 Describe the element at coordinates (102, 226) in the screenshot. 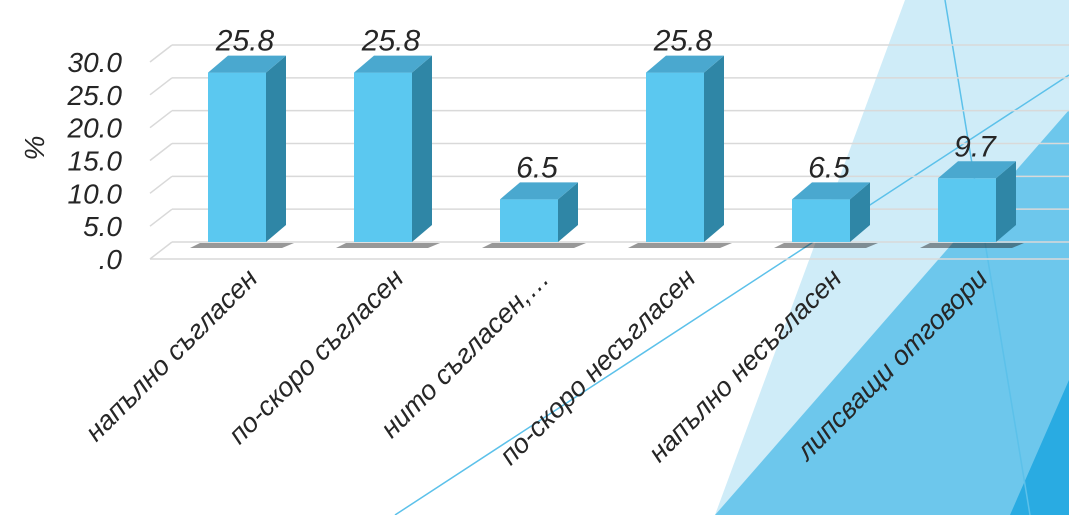

I see `y-tick-label: 5.0` at that location.